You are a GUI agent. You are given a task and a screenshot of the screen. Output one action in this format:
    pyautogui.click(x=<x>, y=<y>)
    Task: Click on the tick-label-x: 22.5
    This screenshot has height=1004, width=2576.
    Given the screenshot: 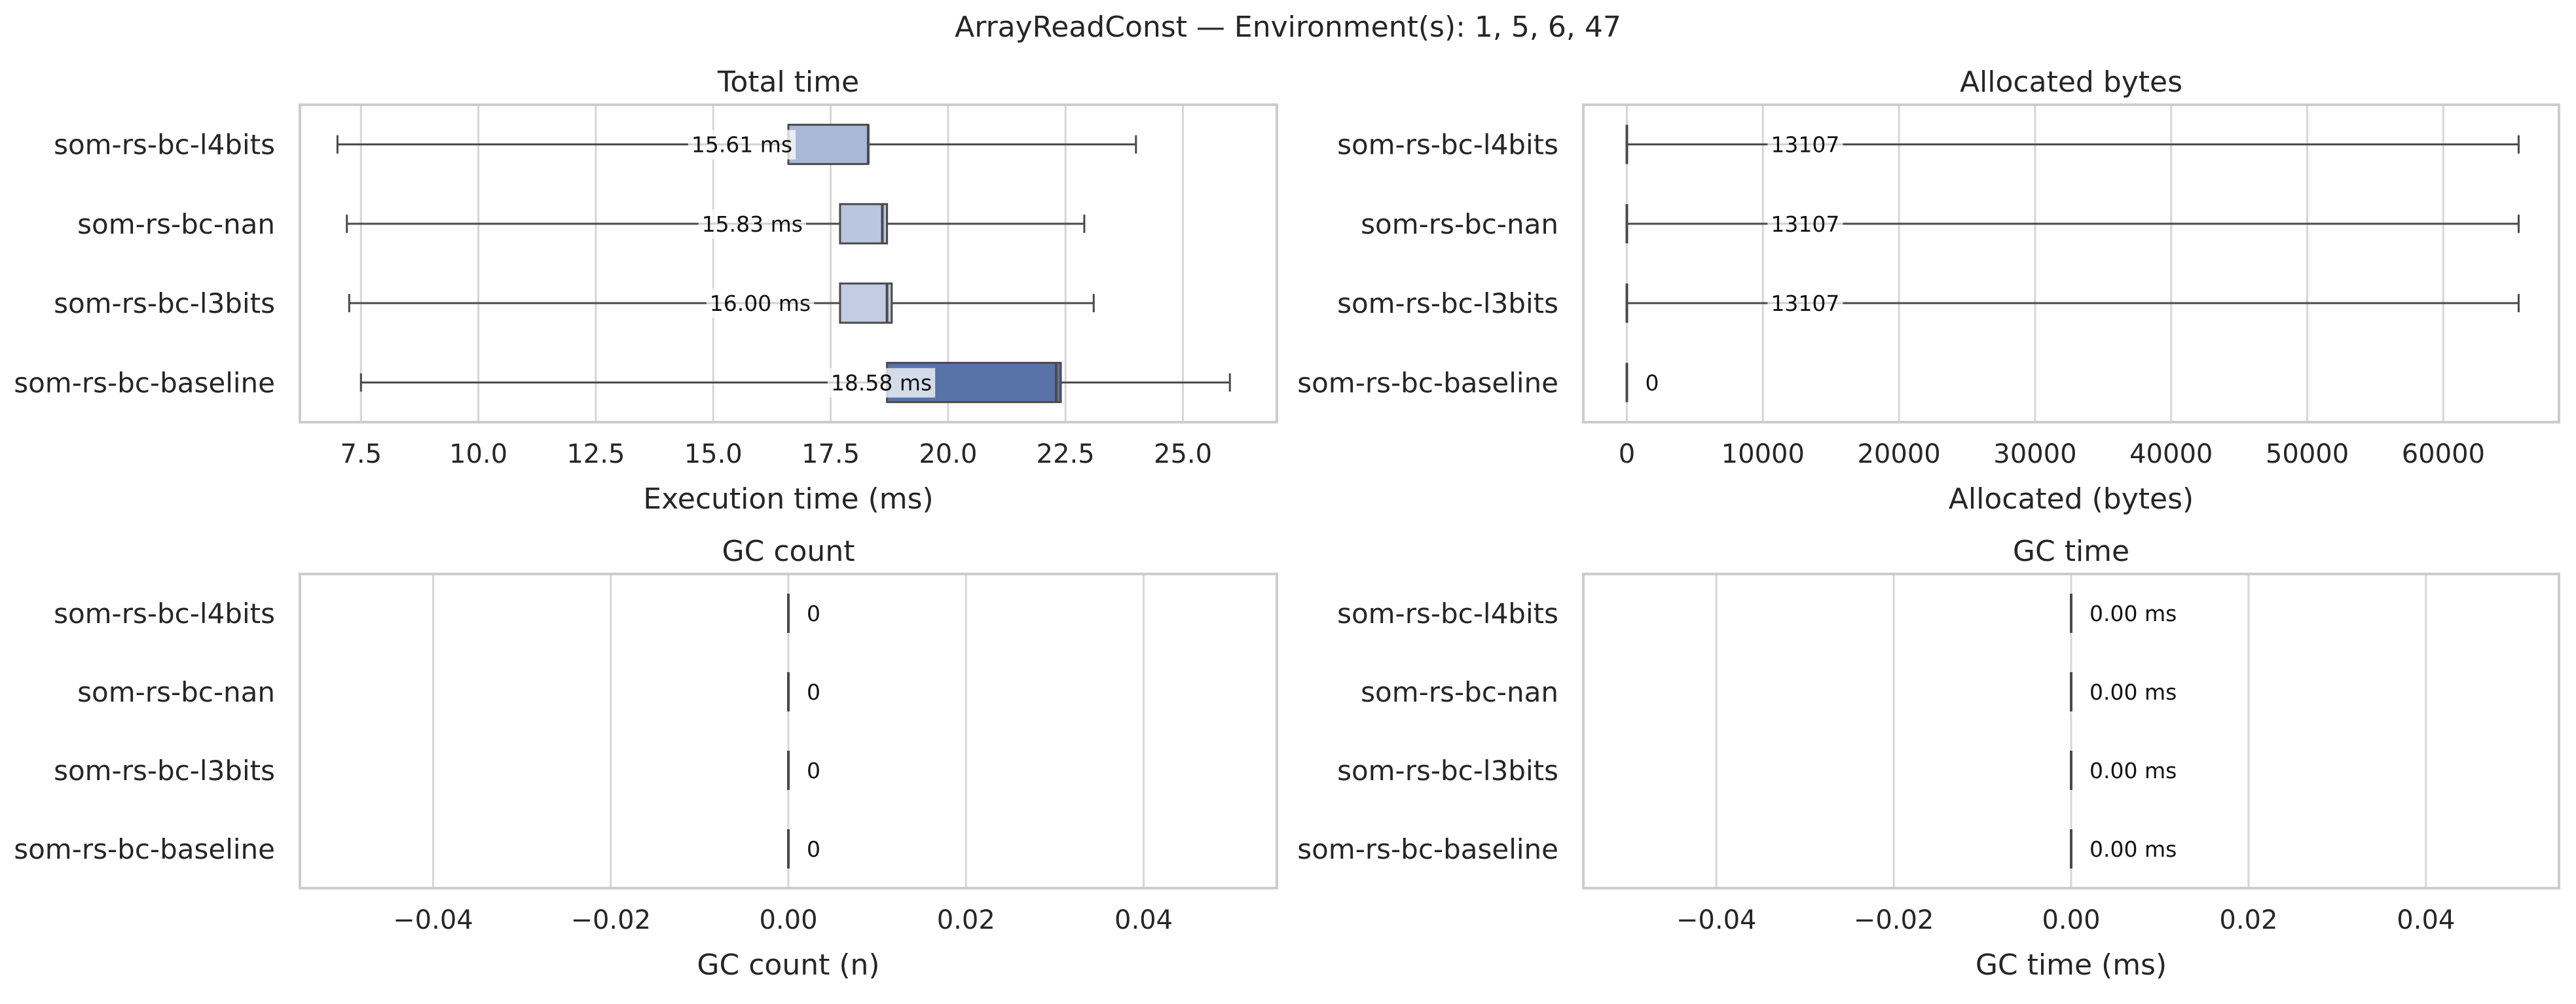 What is the action you would take?
    pyautogui.click(x=1066, y=454)
    